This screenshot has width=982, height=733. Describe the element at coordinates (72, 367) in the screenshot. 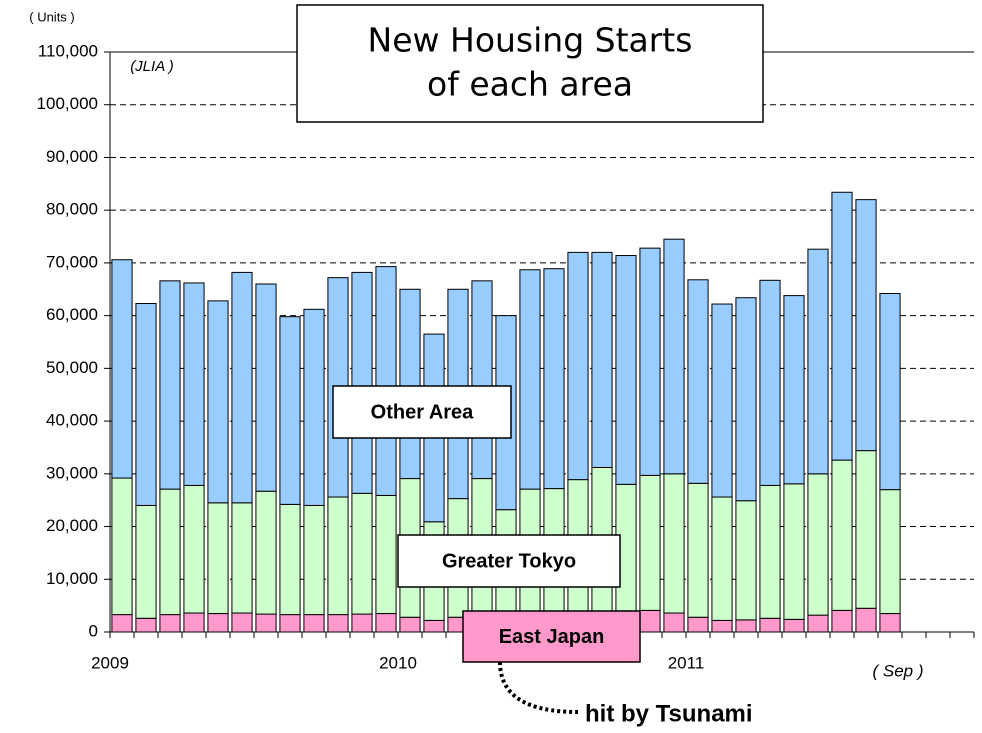

I see `y-tick-label: 50,000` at that location.